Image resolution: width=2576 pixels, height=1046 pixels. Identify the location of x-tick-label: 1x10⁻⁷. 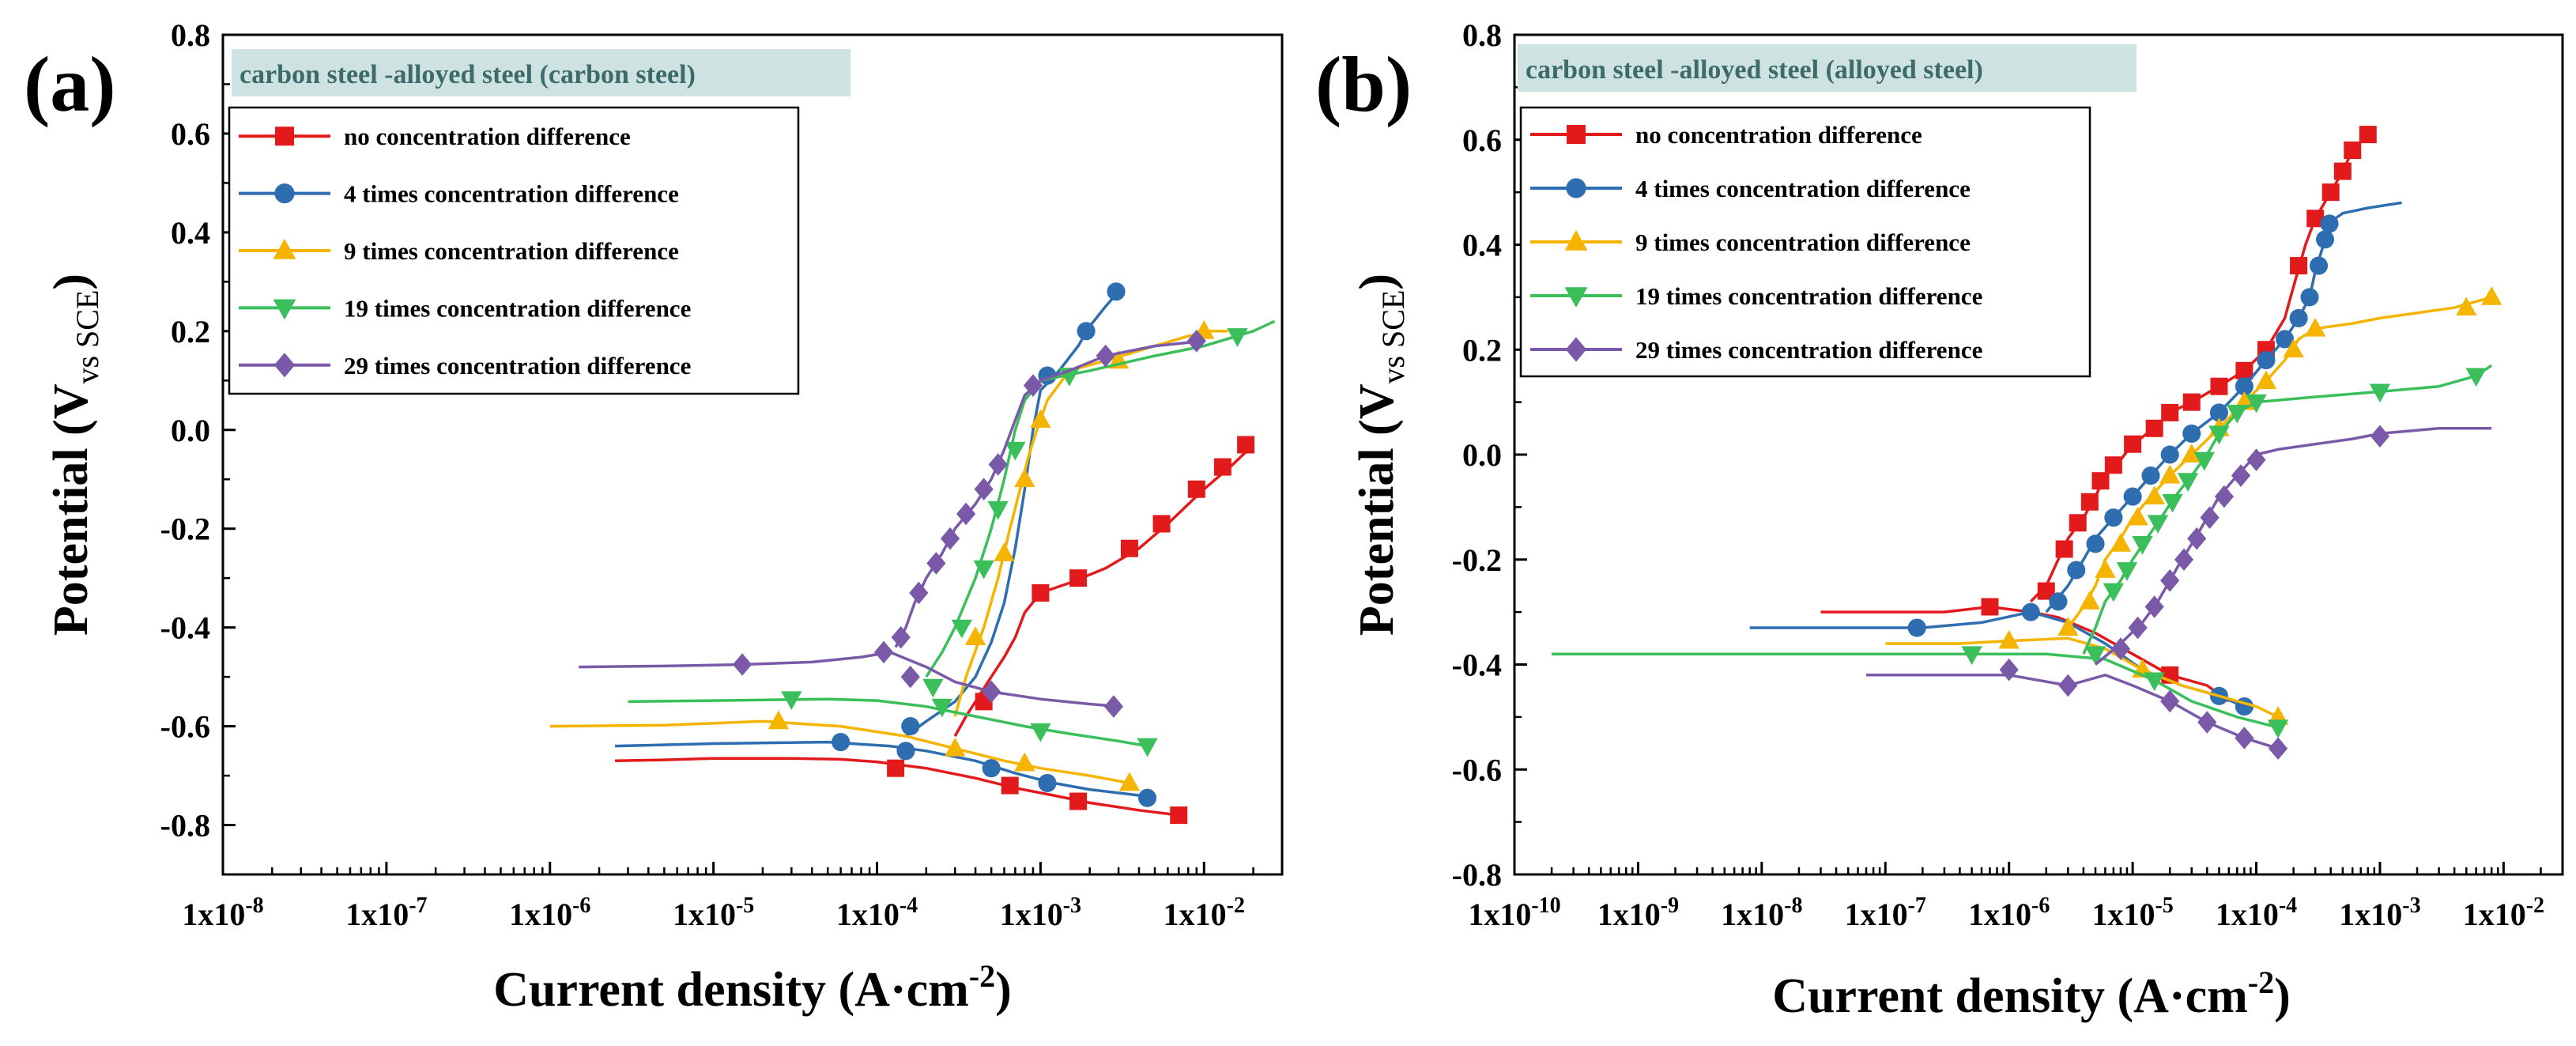
(386, 913).